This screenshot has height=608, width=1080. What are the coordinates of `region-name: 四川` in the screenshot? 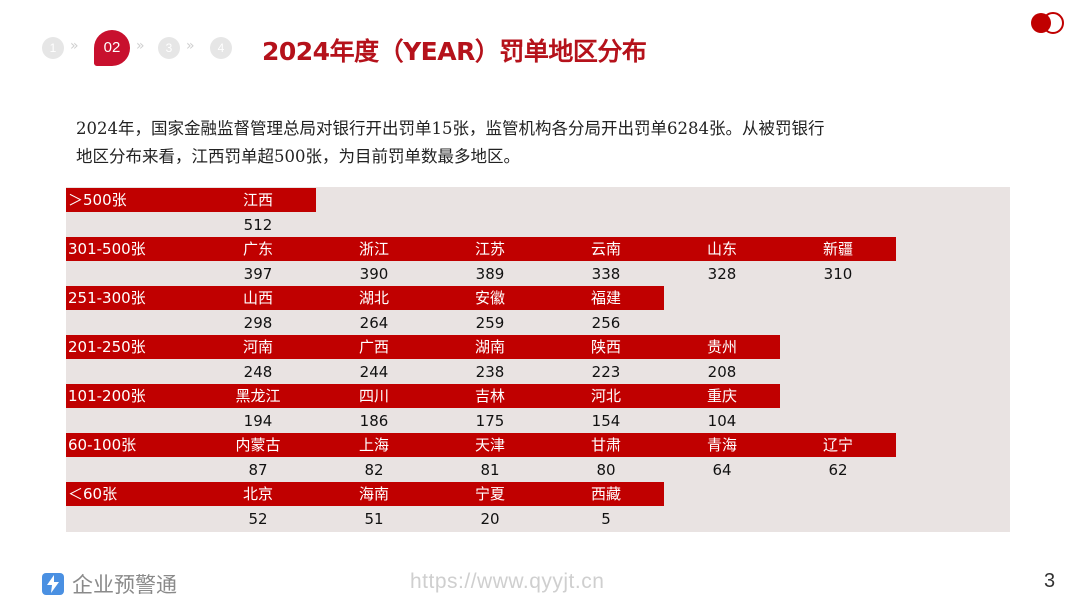 It's located at (373, 396).